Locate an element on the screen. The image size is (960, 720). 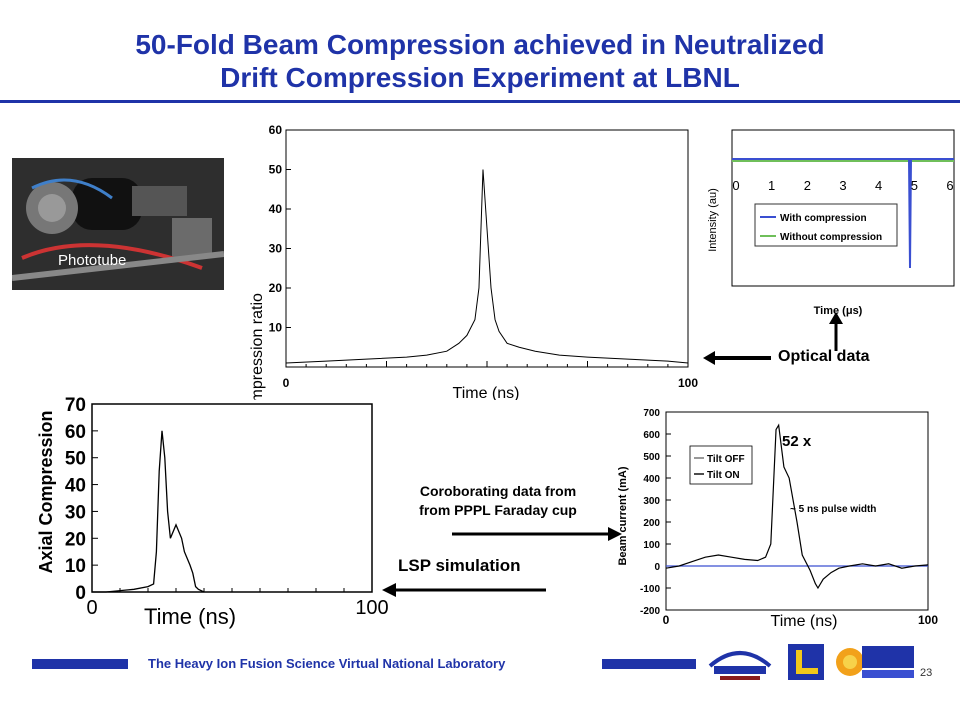
lsp-ylabel: Axial Compression is located at coordinates (46, 491).